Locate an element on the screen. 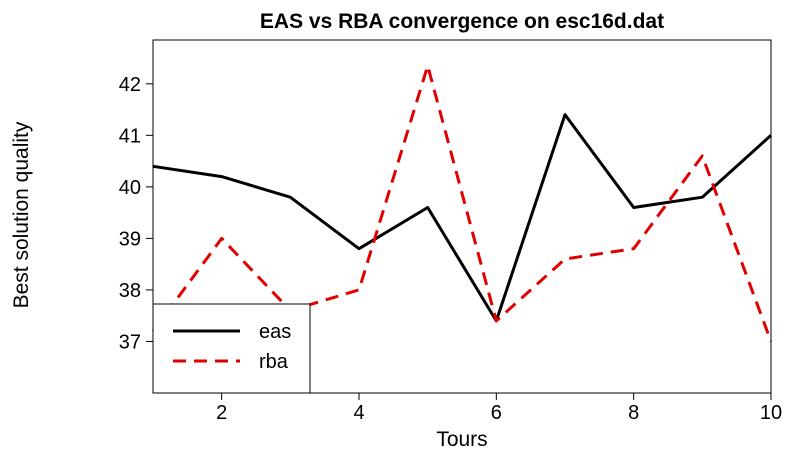  y-tick-label: 37 is located at coordinates (130, 342).